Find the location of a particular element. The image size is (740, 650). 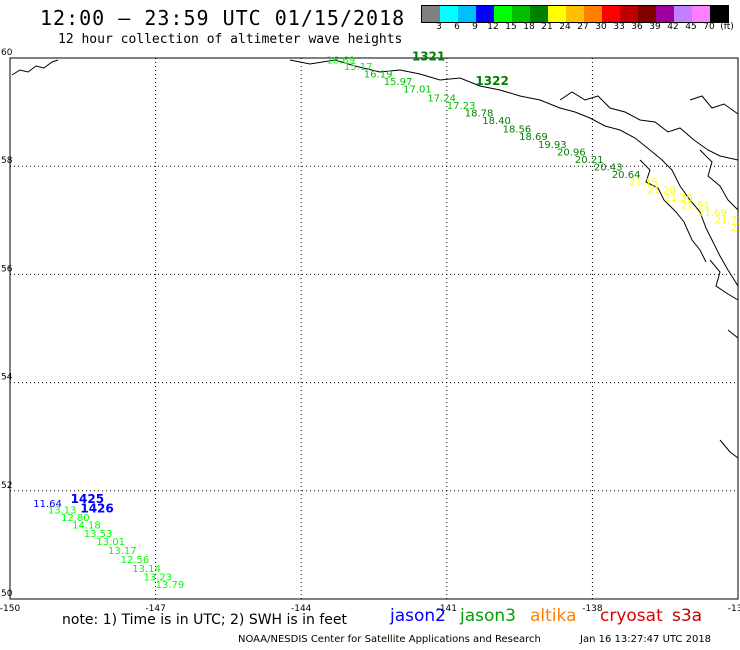

lat-tick-label: 50 is located at coordinates (7, 594).